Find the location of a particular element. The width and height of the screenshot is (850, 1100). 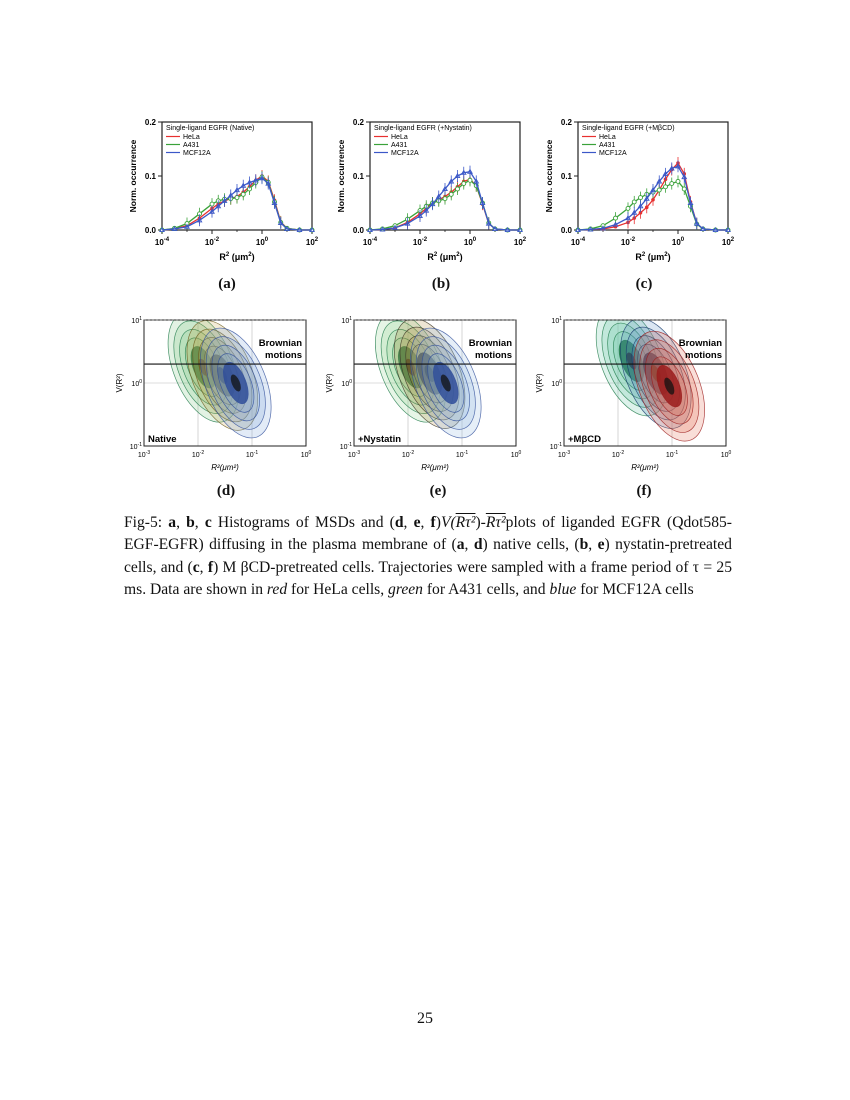

brownian-annotation-line1: Brownian is located at coordinates (280, 343).